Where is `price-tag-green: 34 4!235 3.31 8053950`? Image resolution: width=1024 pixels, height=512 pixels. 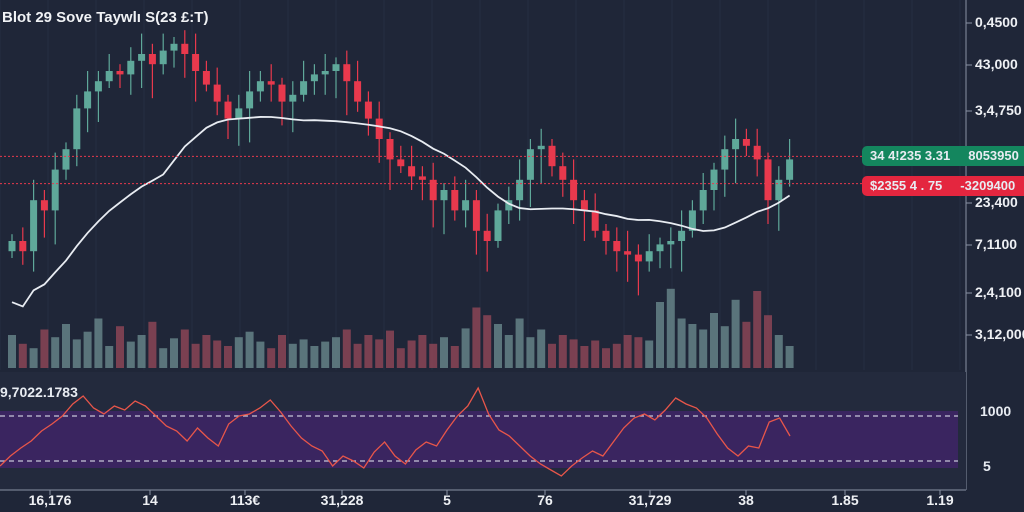 price-tag-green: 34 4!235 3.31 8053950 is located at coordinates (943, 156).